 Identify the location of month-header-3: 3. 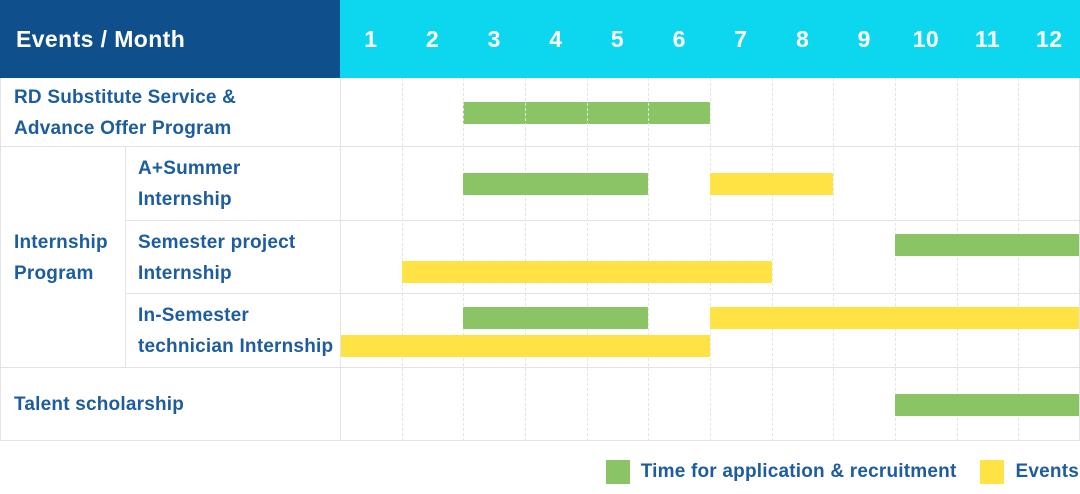
(494, 38).